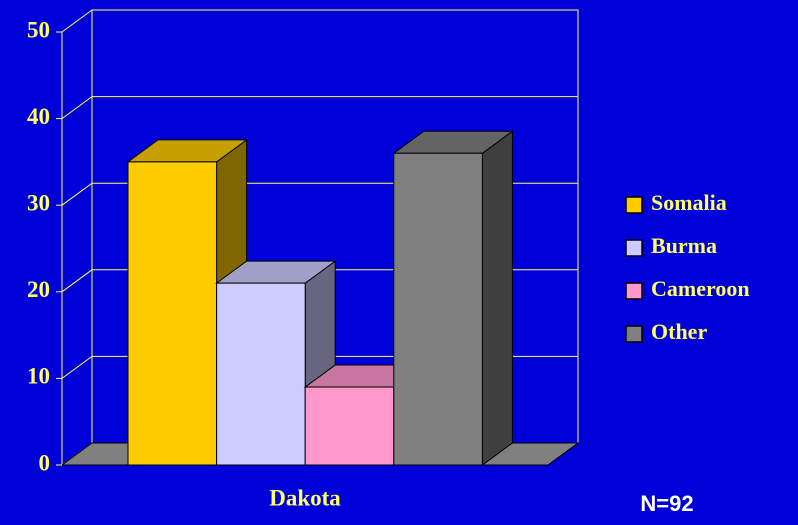  Describe the element at coordinates (38, 116) in the screenshot. I see `y-tick-label: 40` at that location.